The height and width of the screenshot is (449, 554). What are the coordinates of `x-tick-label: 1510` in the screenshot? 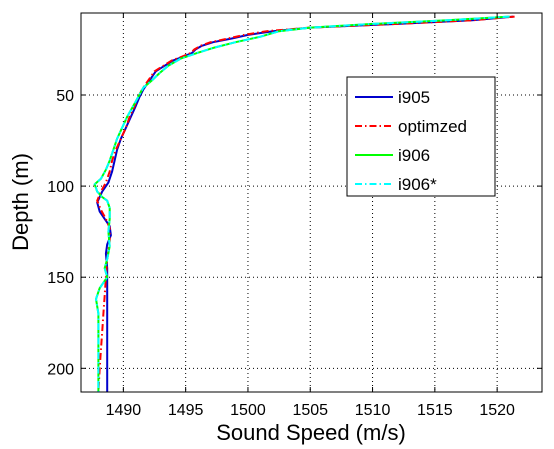 It's located at (373, 410).